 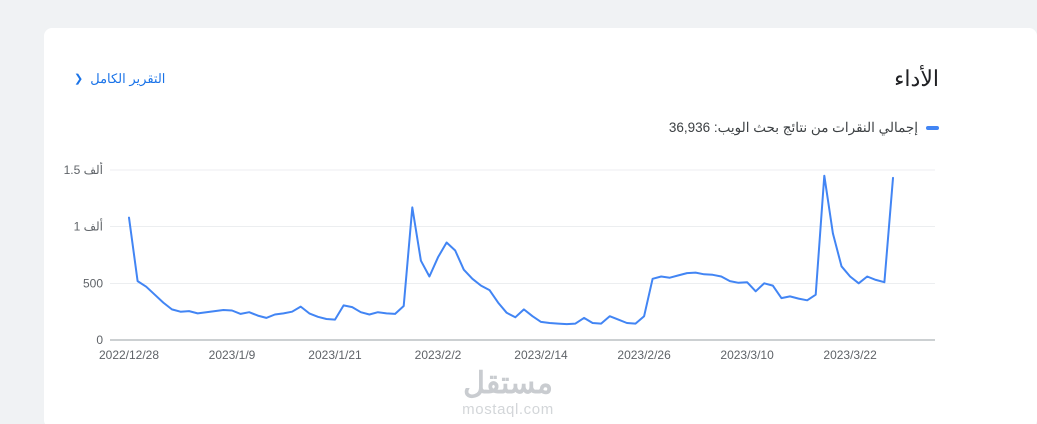 I want to click on x-axis-tick-label: 2023/2/26, so click(x=644, y=355).